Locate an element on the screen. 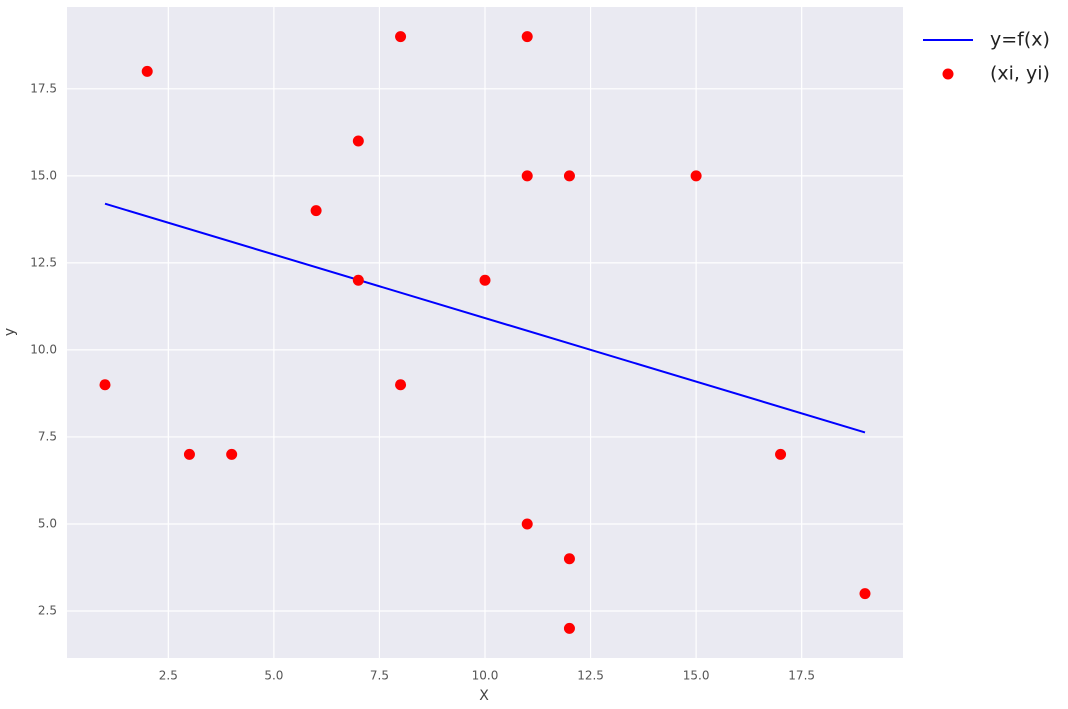  x-tick-label: 17.5 is located at coordinates (801, 676).